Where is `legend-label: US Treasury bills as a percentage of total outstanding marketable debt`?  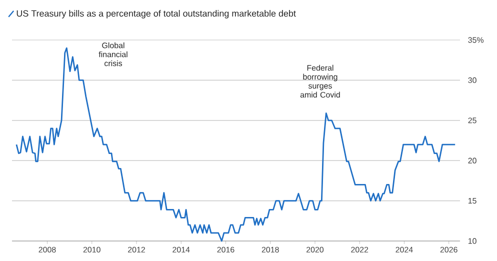 legend-label: US Treasury bills as a percentage of total outstanding marketable debt is located at coordinates (156, 14).